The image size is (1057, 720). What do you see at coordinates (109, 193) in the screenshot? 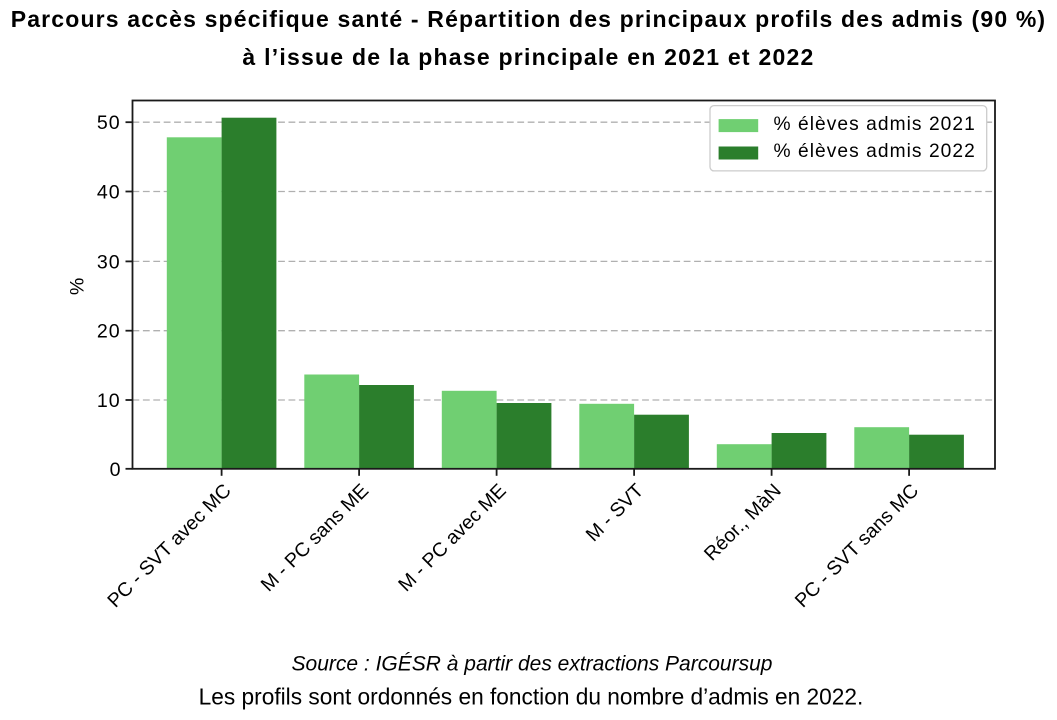
I see `svg-text: 40` at bounding box center [109, 193].